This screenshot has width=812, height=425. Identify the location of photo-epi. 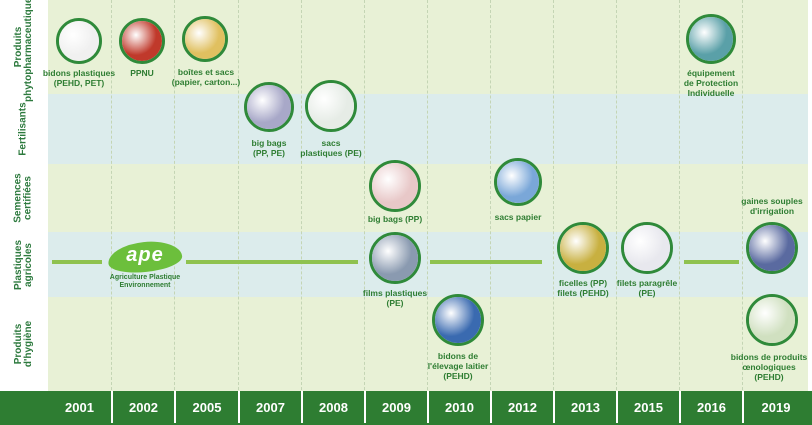
(711, 39).